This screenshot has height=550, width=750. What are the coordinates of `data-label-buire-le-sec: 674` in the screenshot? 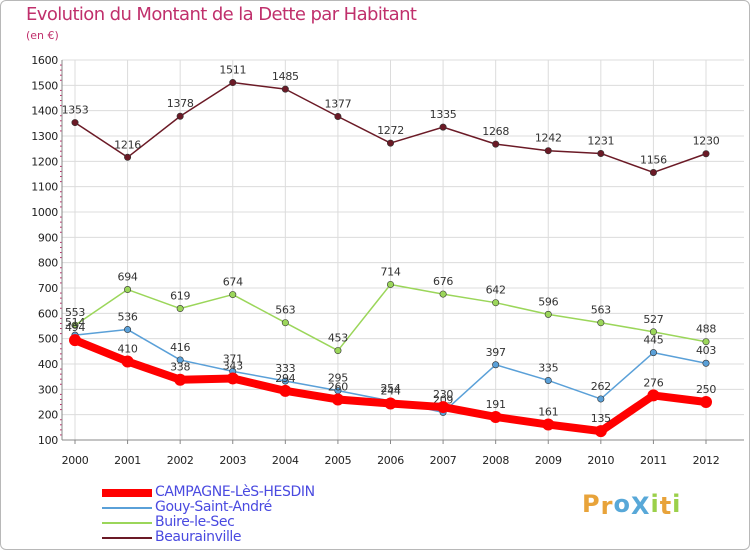 It's located at (233, 282).